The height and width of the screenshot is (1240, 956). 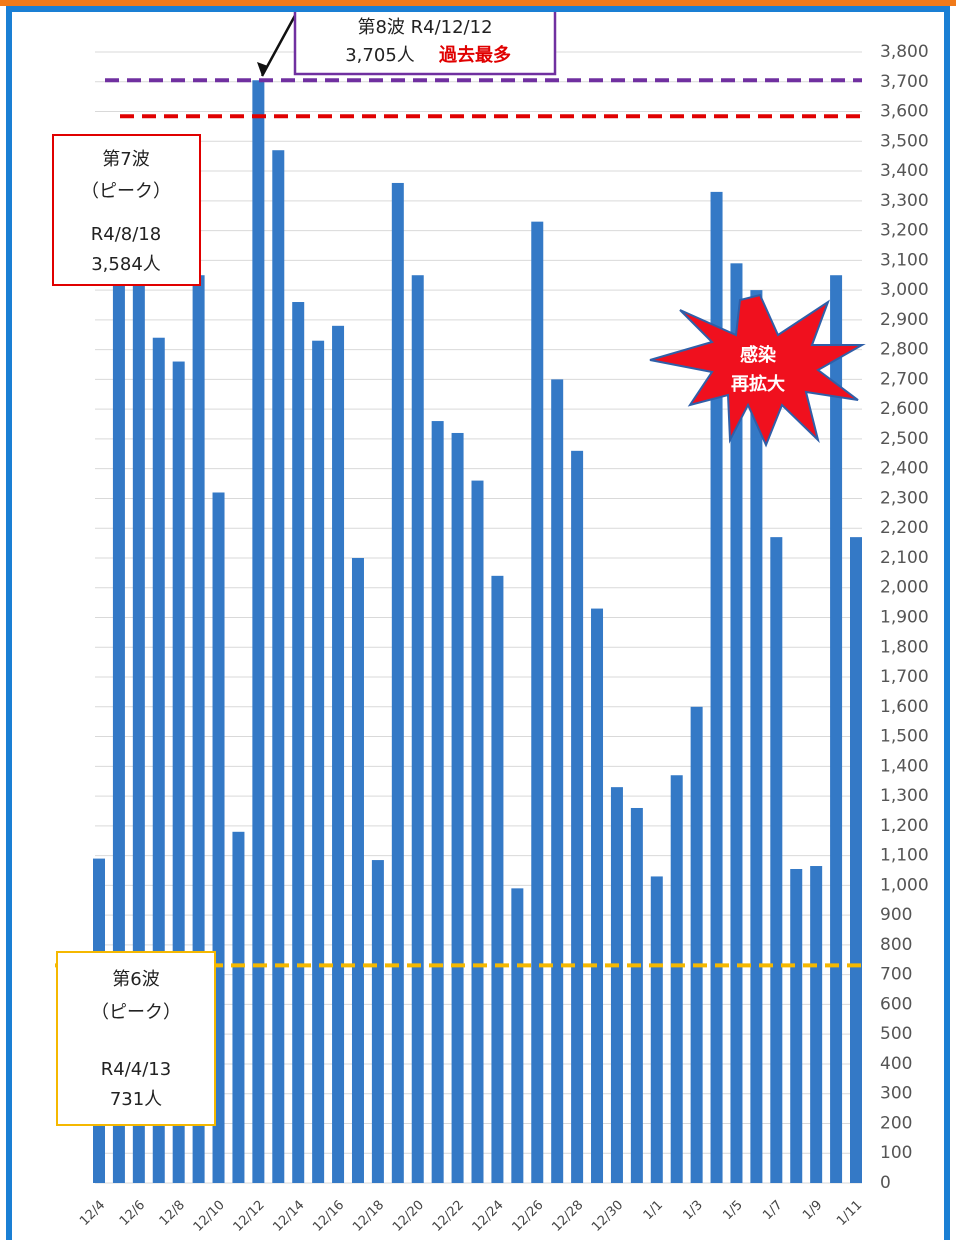 What do you see at coordinates (904, 469) in the screenshot?
I see `y-tick-label: 2,400` at bounding box center [904, 469].